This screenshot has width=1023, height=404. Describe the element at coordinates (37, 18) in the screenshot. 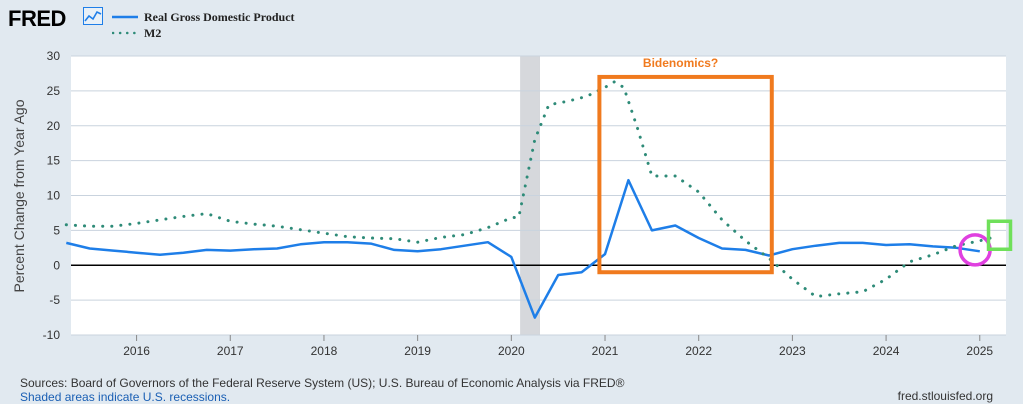

I see `fred-logo: FRED` at that location.